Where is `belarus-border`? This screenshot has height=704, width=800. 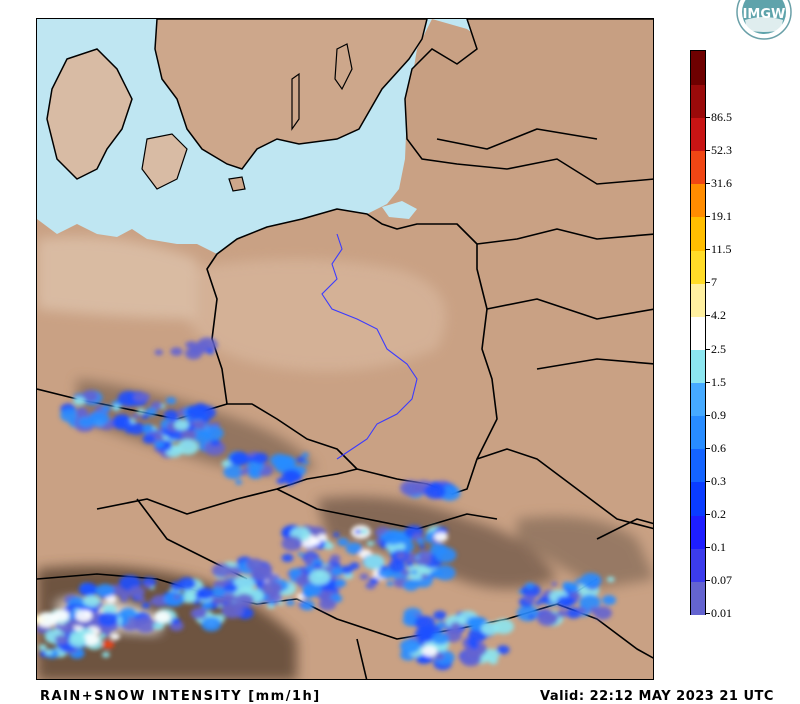
belarus-border is located at coordinates (569, 309).